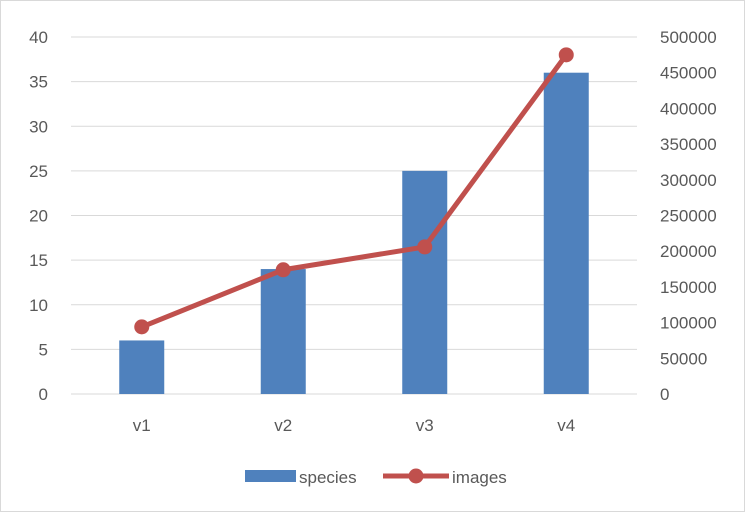  I want to click on left-tick-label: 15, so click(38, 260).